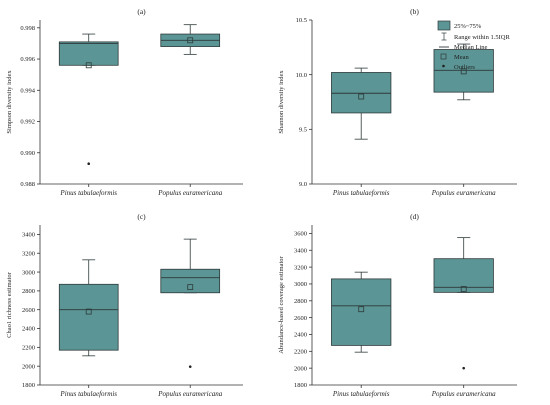  Describe the element at coordinates (27, 122) in the screenshot. I see `y-tick-label: 0.992` at that location.